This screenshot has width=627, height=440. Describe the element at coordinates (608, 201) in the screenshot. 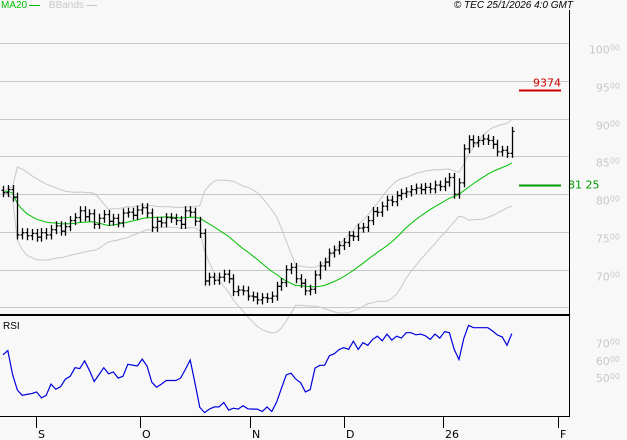

I see `price-axis-label: 8000` at that location.